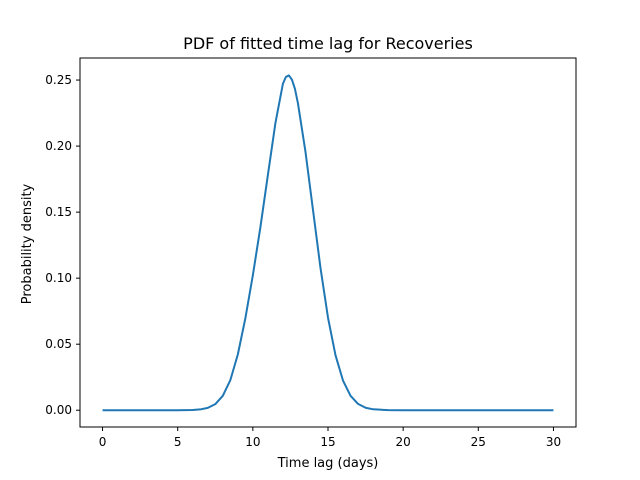 This screenshot has width=640, height=480. I want to click on y-tick-label: 0.00, so click(58, 410).